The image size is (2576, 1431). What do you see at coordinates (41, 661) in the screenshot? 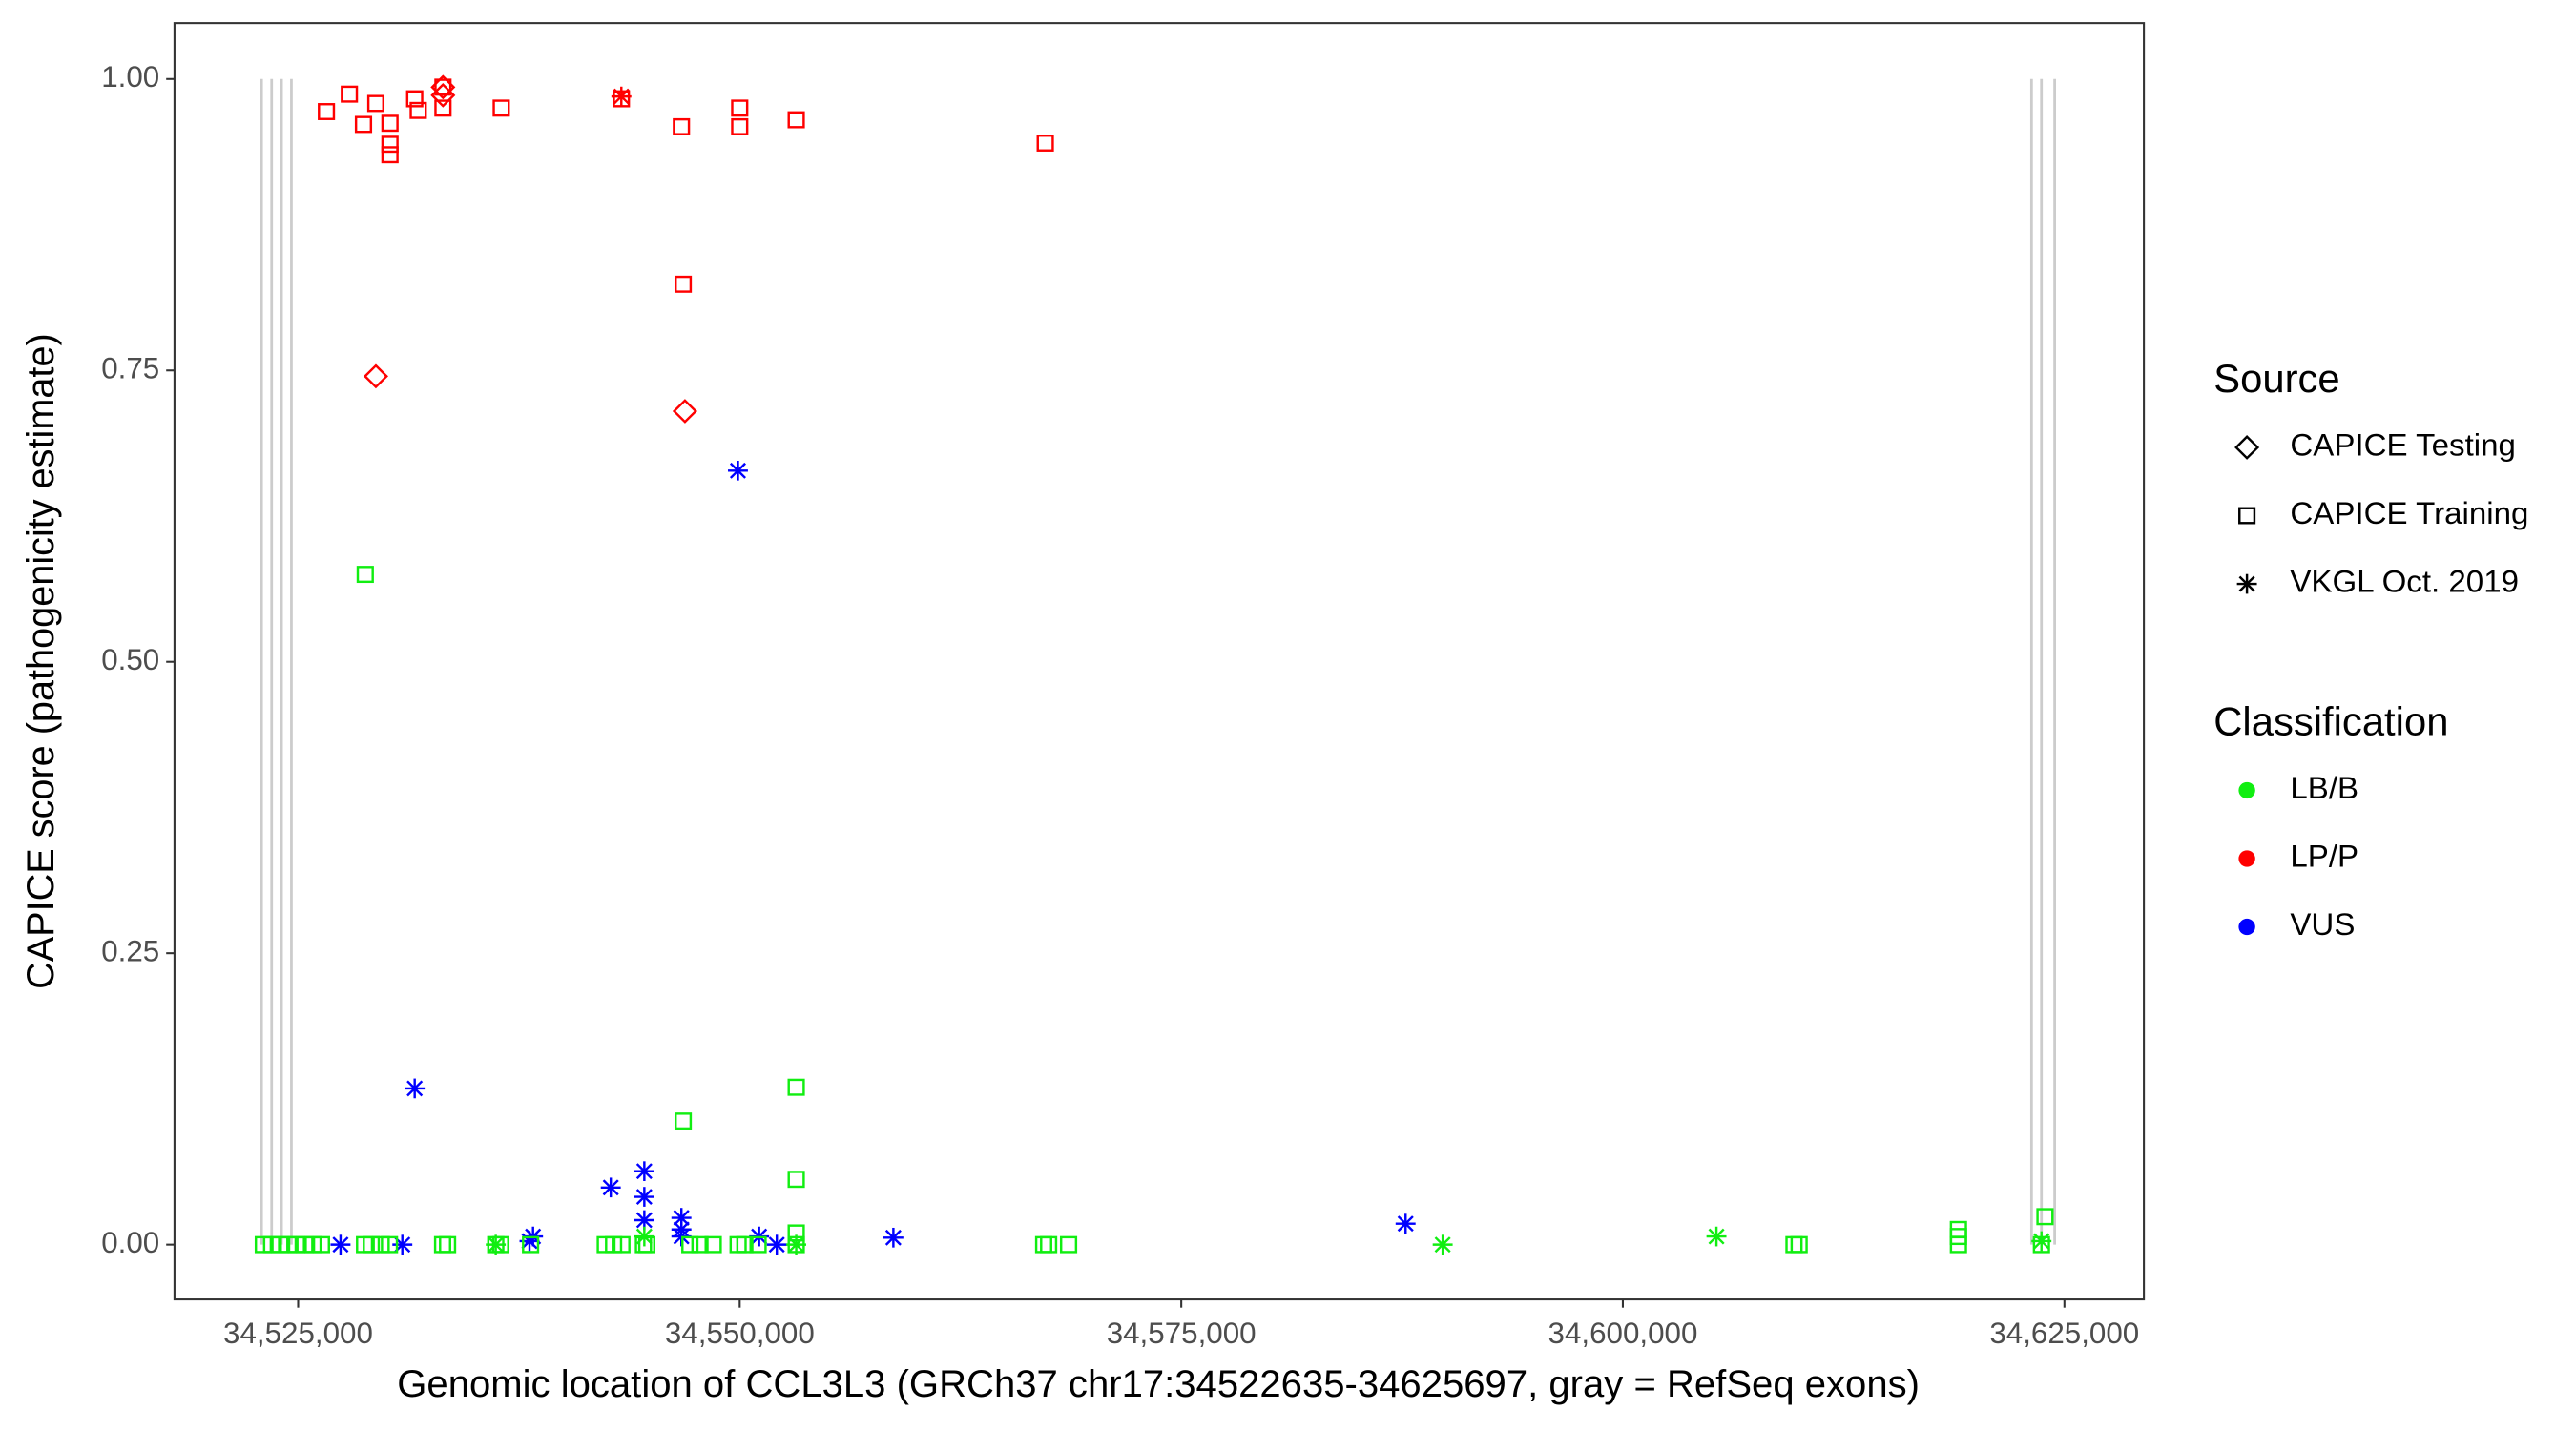
I see `y-axis-title: CAPICE score (pathogenicity estimate)` at bounding box center [41, 661].